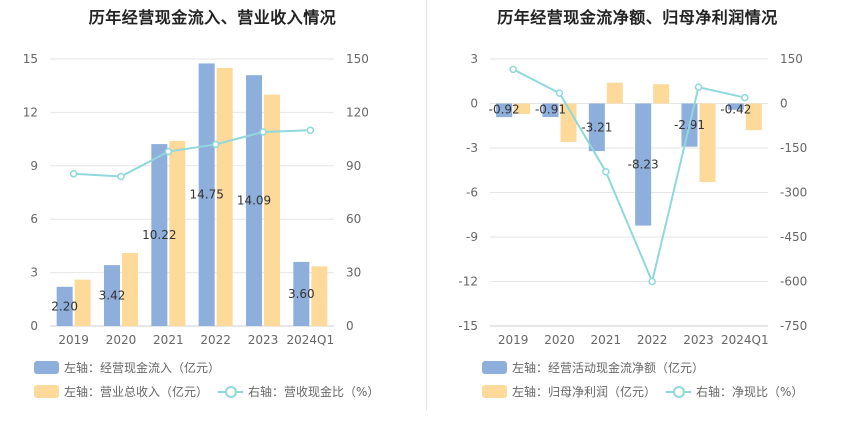  I want to click on legend-cash-inflow: 左轴：经营现金流入（亿元）, so click(127, 367).